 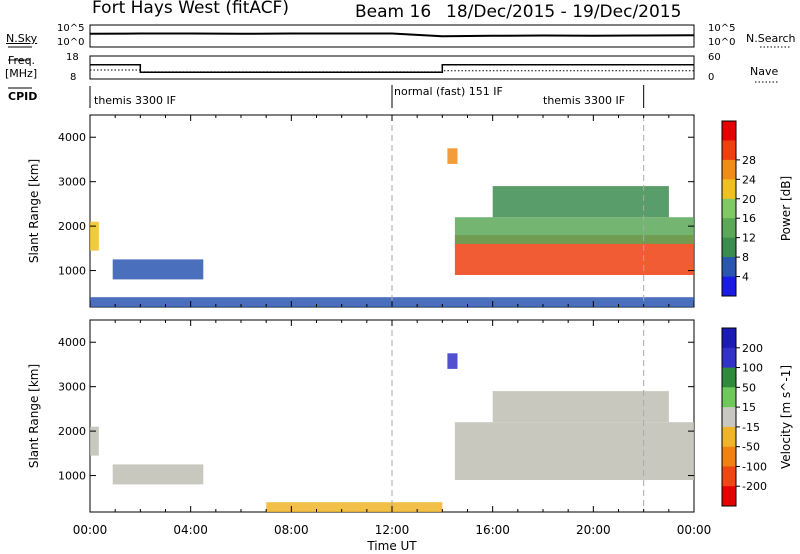 I want to click on power-colorbar-label-5: 24, so click(x=749, y=179).